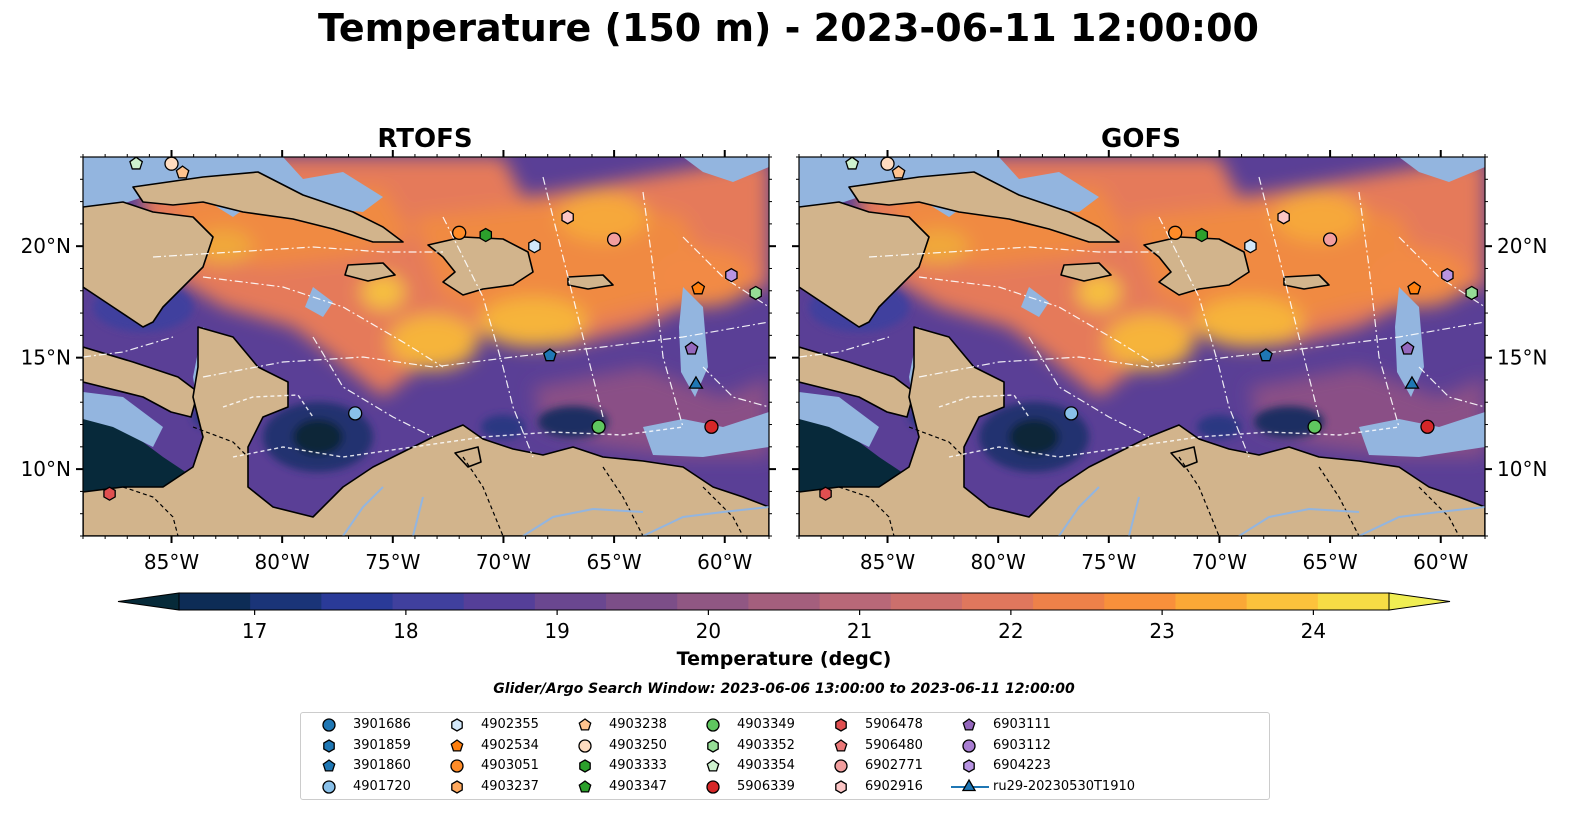 This screenshot has height=827, width=1577. I want to click on legend-item: 3901686, so click(401, 725).